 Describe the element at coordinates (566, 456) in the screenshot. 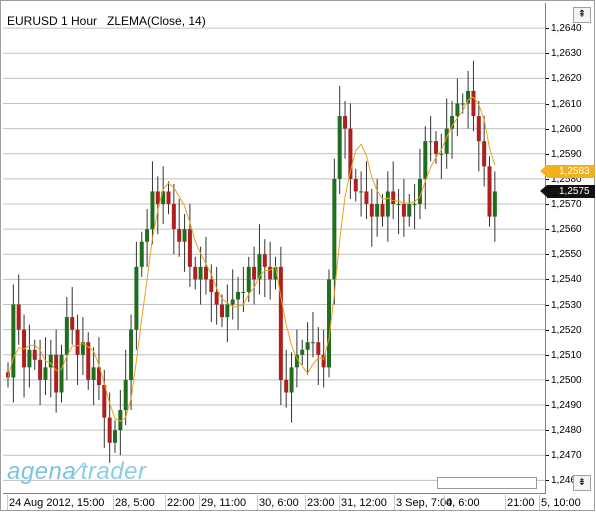

I see `price-tick-label: 1,2470` at that location.